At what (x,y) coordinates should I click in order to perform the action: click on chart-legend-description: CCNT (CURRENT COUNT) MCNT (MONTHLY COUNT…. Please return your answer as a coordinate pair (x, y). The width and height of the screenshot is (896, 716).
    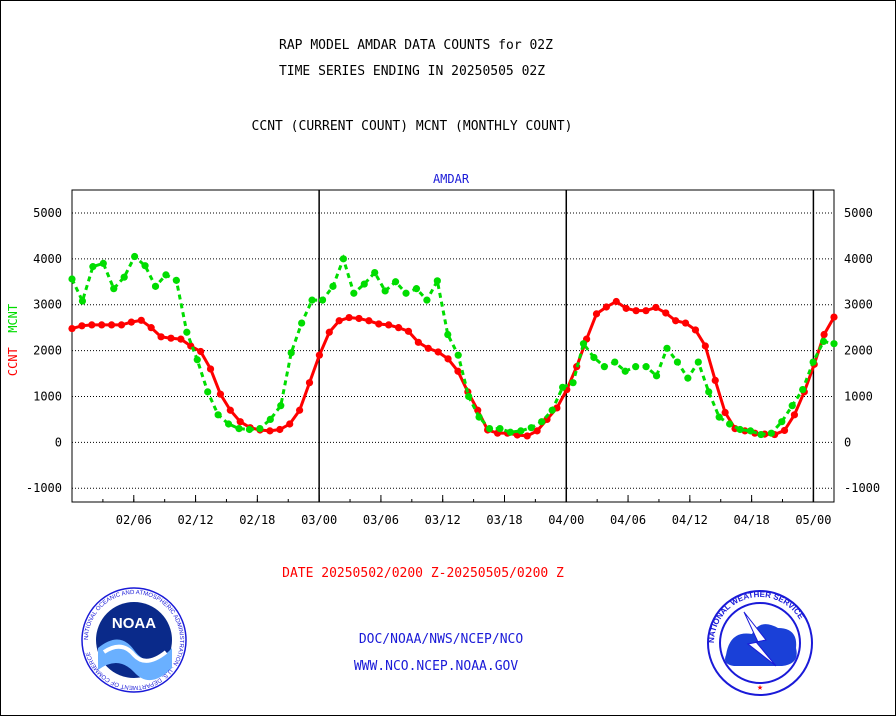
    Looking at the image, I should click on (412, 126).